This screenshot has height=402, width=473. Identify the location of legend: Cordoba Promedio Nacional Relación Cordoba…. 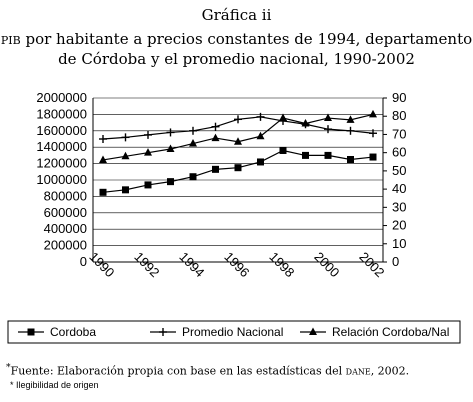
(234, 332).